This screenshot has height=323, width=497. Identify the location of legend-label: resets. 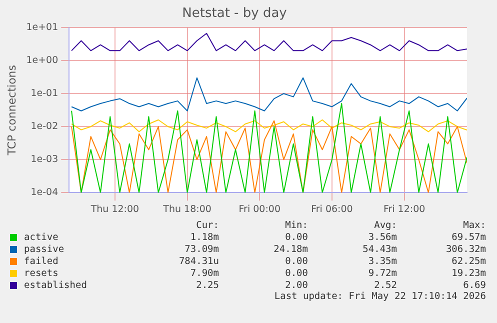
(41, 273).